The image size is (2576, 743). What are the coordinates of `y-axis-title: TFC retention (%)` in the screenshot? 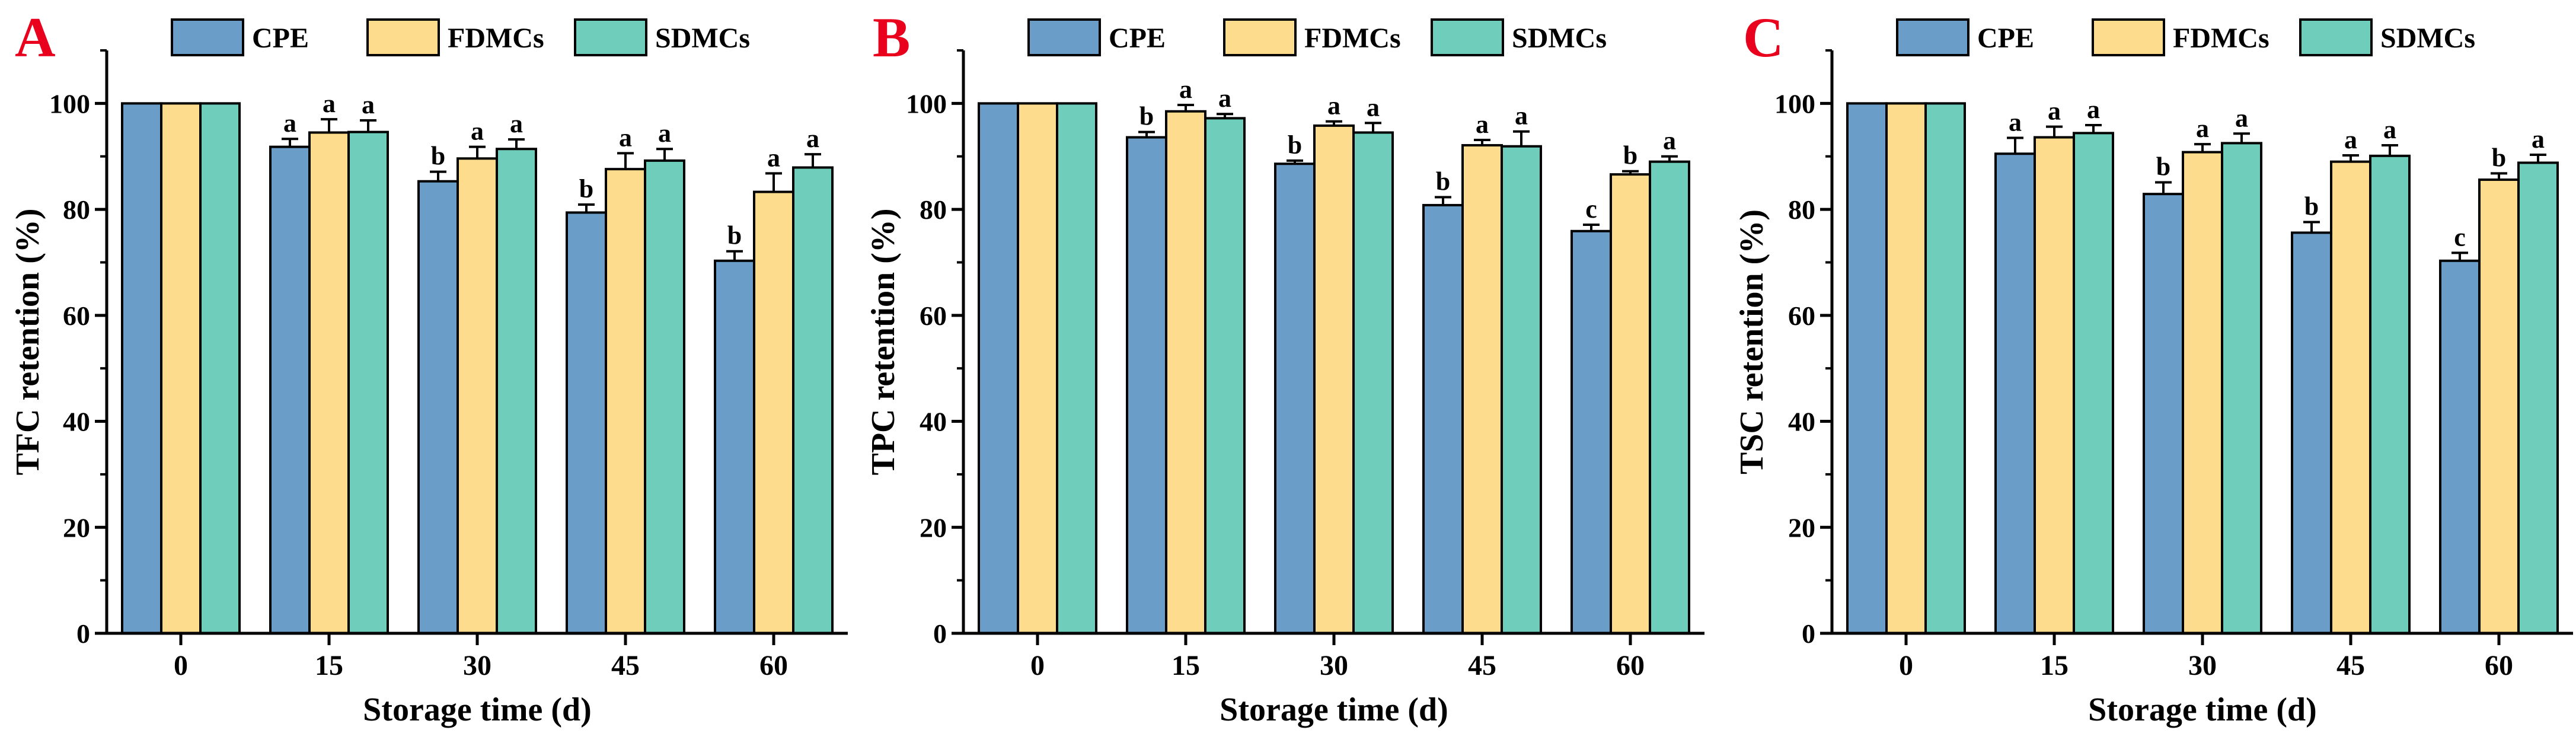 It's located at (27, 342).